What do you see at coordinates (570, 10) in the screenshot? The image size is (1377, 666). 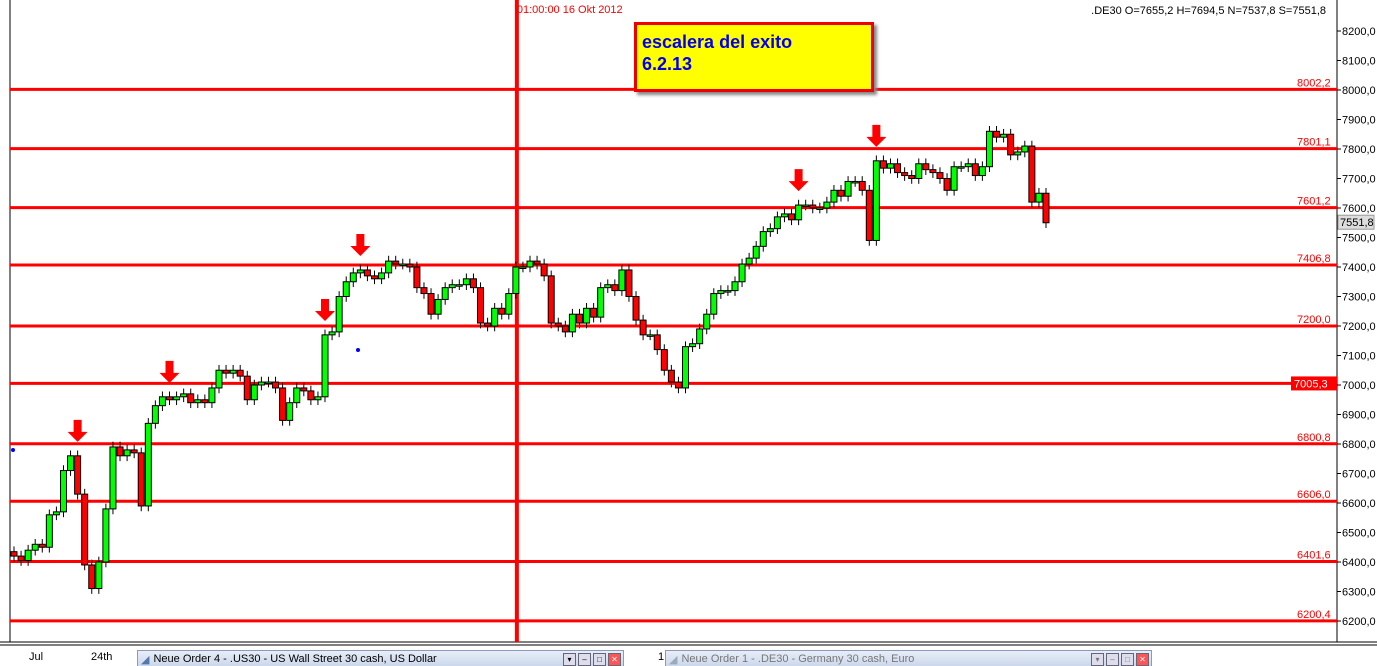 I see `time-marker-label: 01:00:00 16 Okt 2012` at bounding box center [570, 10].